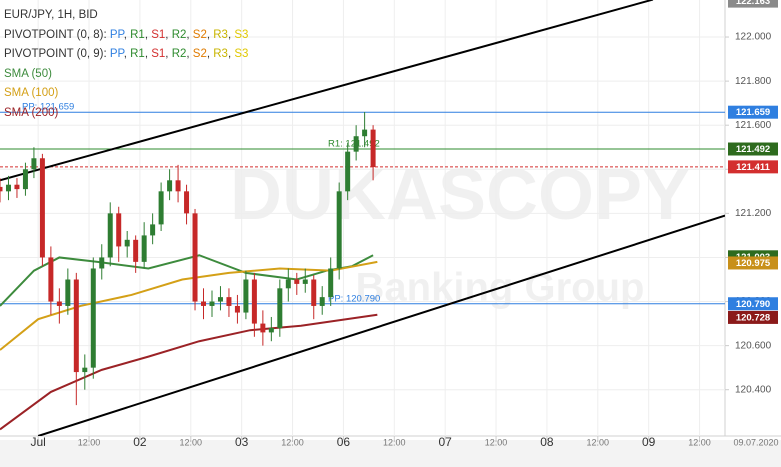  Describe the element at coordinates (753, 317) in the screenshot. I see `price-badge-label: 120.728` at that location.